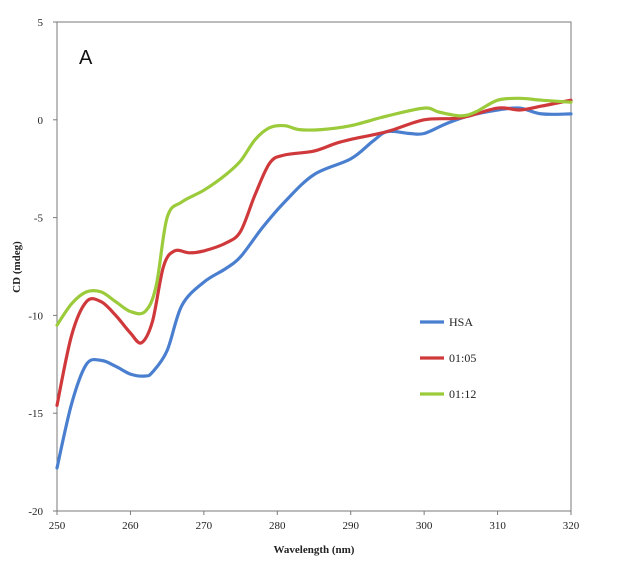 The height and width of the screenshot is (576, 618). I want to click on x-tick-label: 320, so click(571, 526).